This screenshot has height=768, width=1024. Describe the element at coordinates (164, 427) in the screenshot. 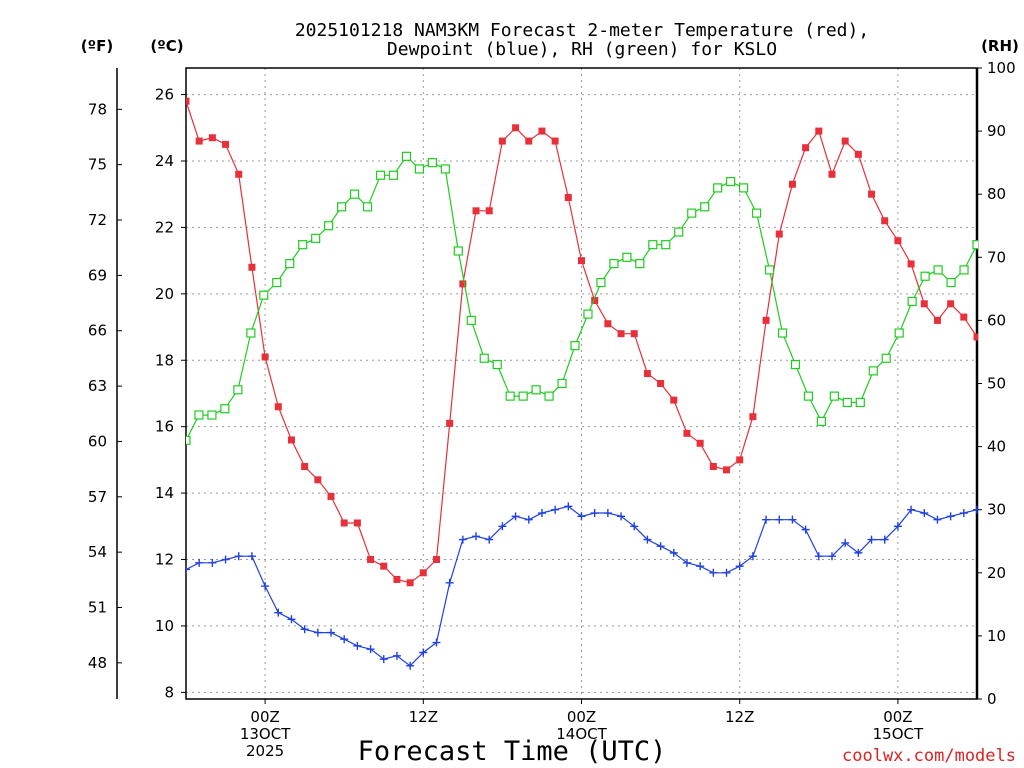

I see `celsius-tick-label: 16` at that location.